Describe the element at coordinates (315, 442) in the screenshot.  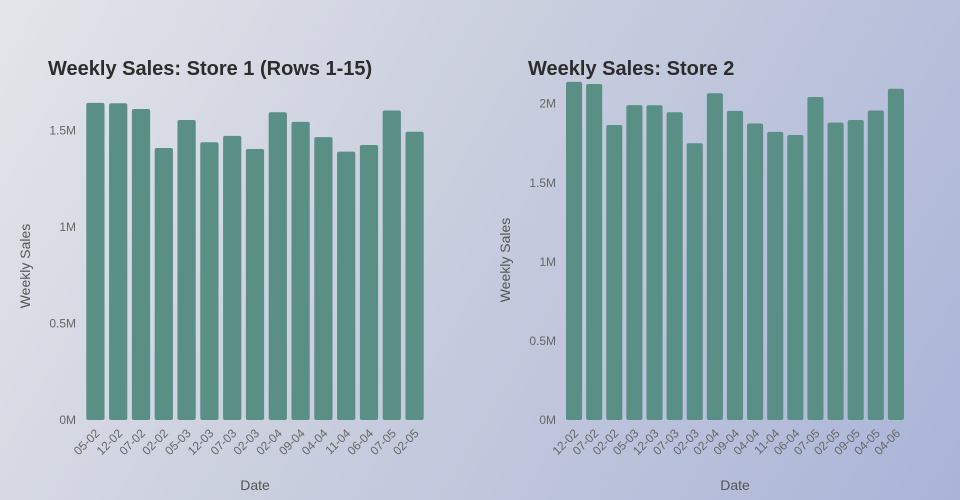
I see `x-tick-label: 04-04` at that location.